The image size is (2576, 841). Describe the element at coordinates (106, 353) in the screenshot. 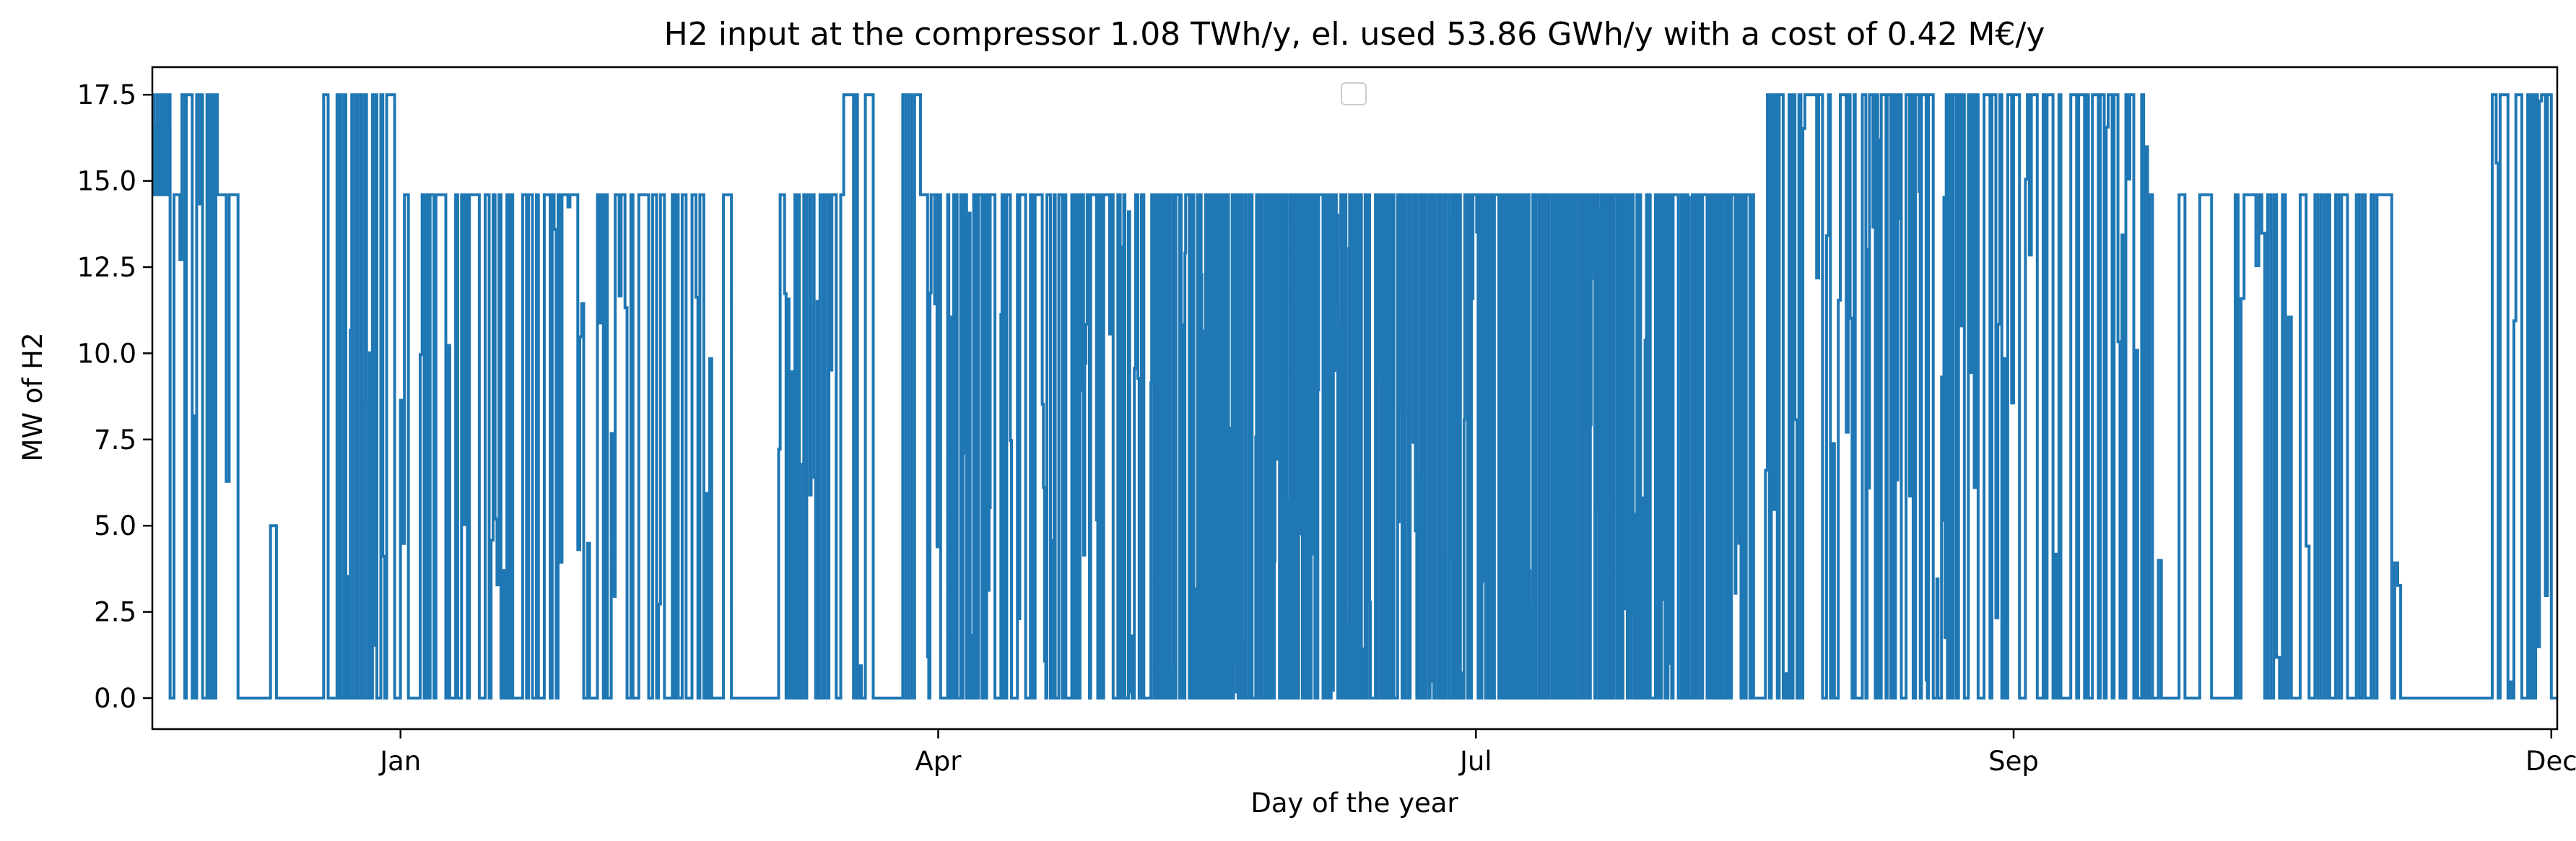

I see `y-tick-label: 10.0` at that location.